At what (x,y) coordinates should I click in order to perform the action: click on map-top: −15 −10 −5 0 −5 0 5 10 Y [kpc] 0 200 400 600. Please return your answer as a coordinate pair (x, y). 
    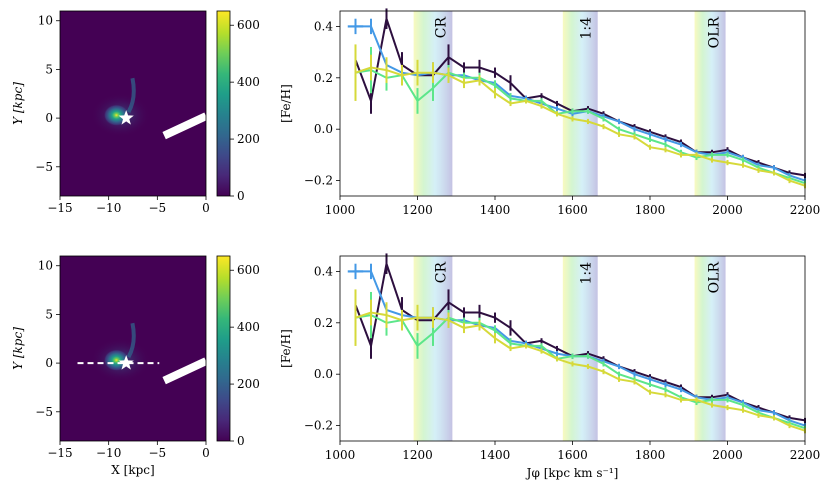
    Looking at the image, I should click on (135, 112).